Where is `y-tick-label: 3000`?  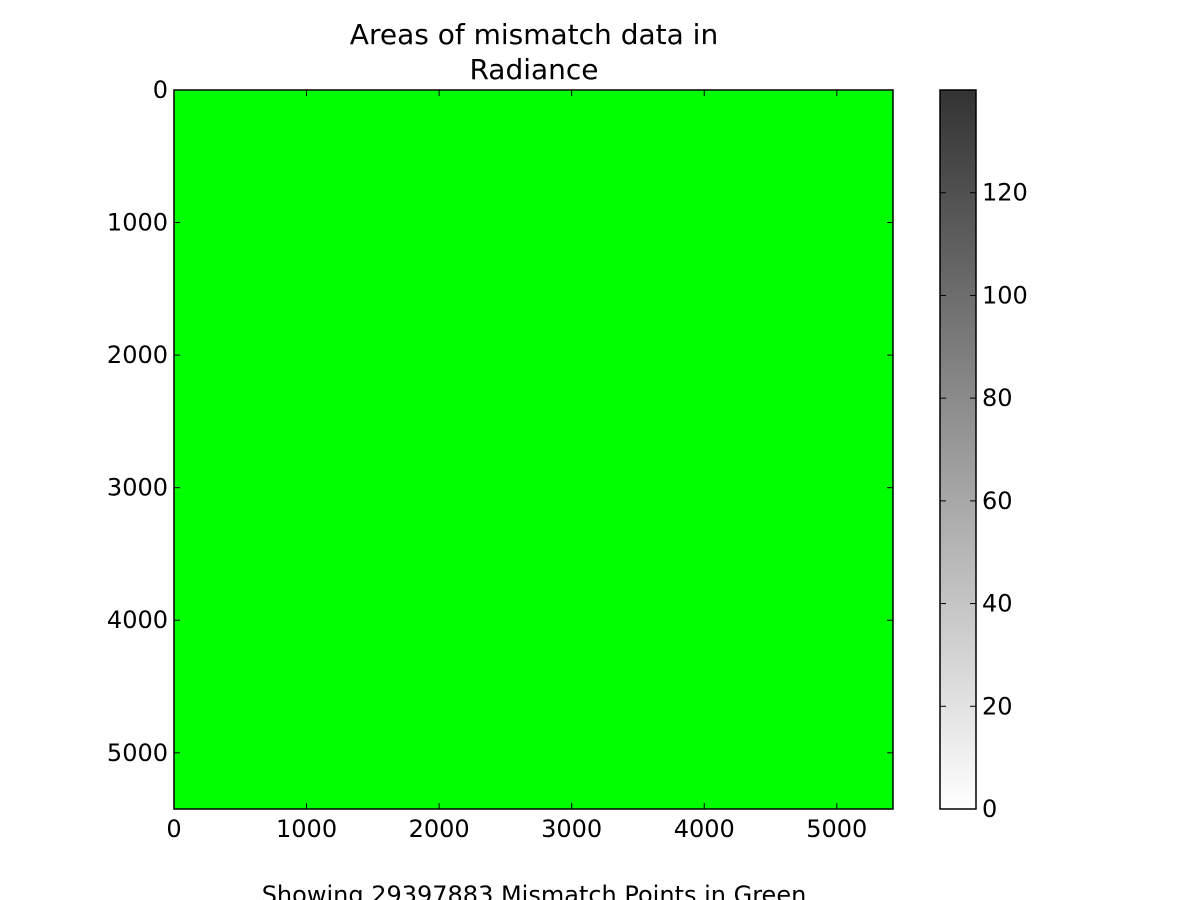
y-tick-label: 3000 is located at coordinates (137, 488).